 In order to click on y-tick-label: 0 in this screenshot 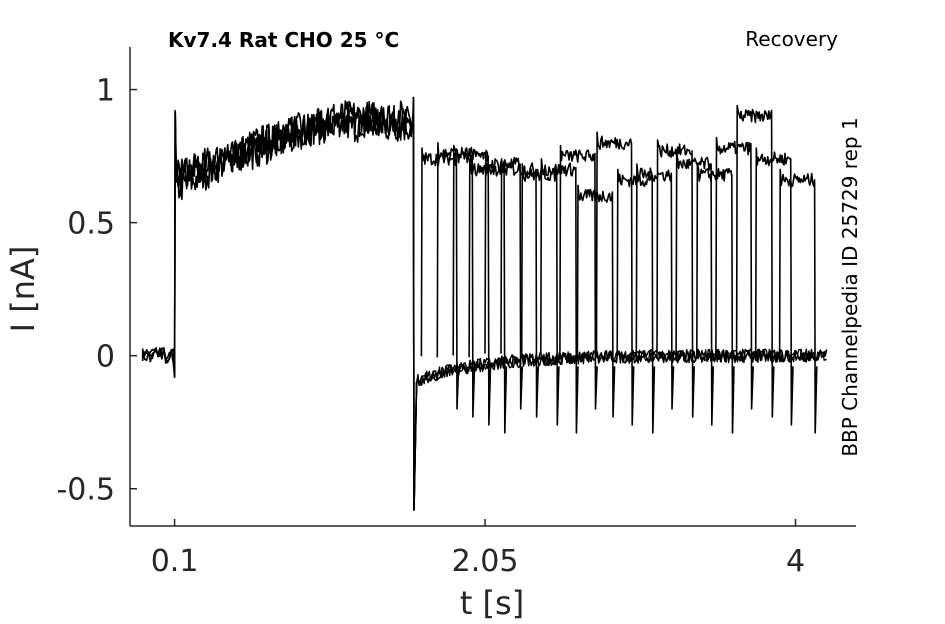, I will do `click(105, 357)`.